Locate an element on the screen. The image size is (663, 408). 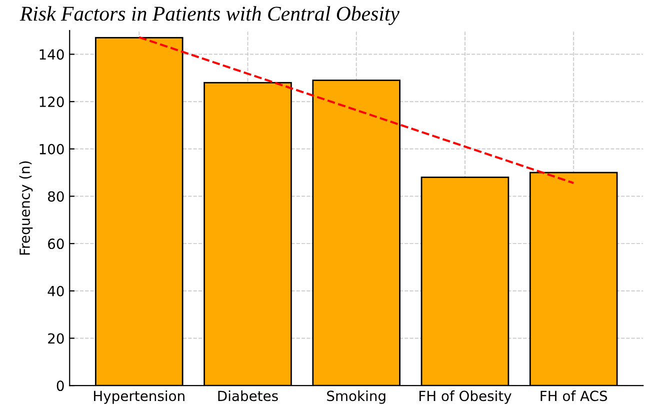
y-tick-label: 60 is located at coordinates (56, 244).